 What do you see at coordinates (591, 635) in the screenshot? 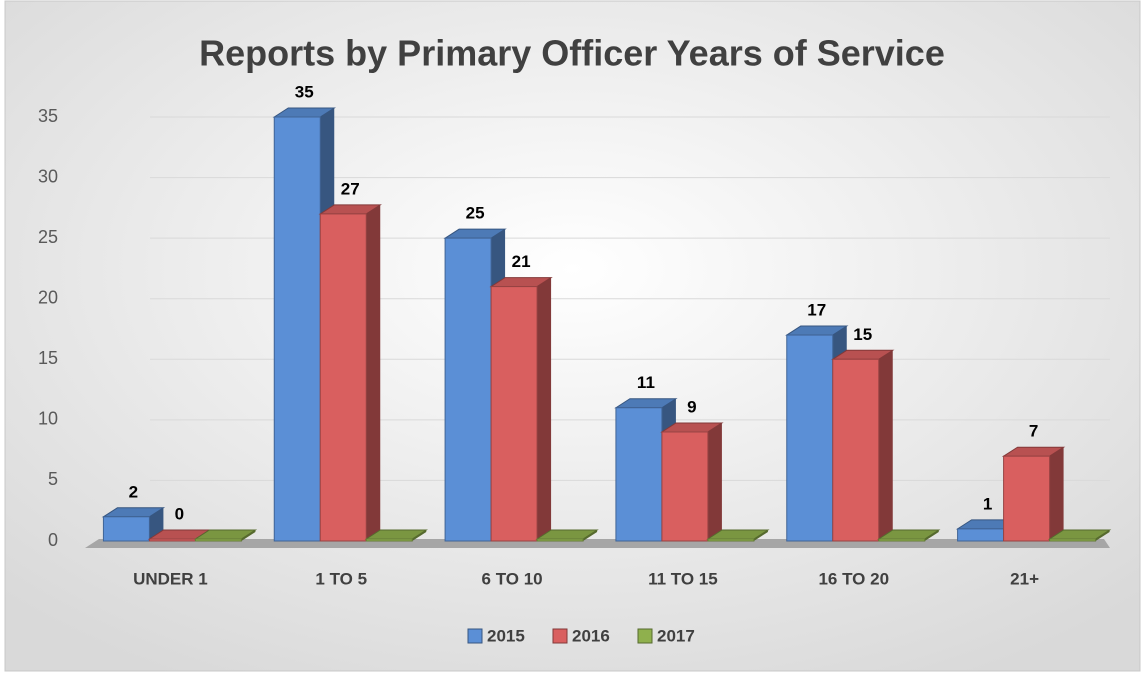
I see `legend-label: 2016` at bounding box center [591, 635].